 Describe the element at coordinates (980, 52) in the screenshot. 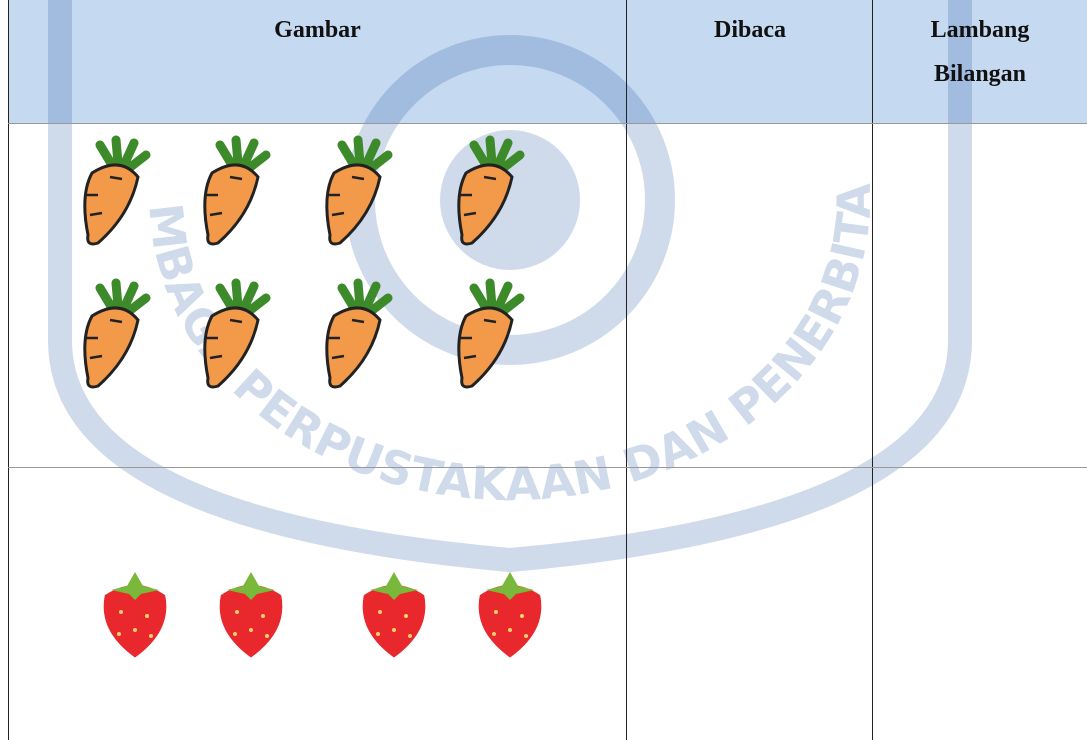

I see `header-cell: Lambang Bilangan` at that location.